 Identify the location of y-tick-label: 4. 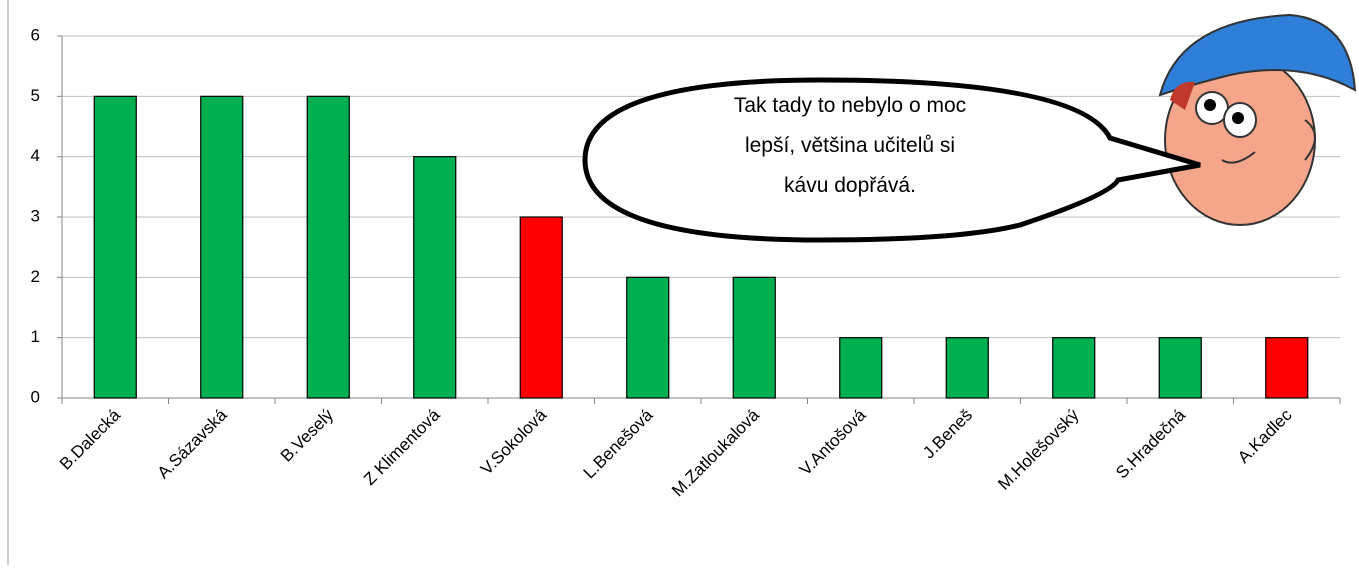
(35, 155).